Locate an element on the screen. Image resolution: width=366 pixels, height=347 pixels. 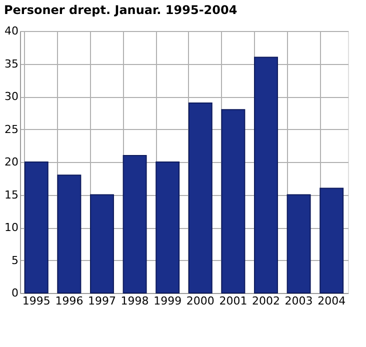
x-tick-label: 2000 is located at coordinates (200, 301).